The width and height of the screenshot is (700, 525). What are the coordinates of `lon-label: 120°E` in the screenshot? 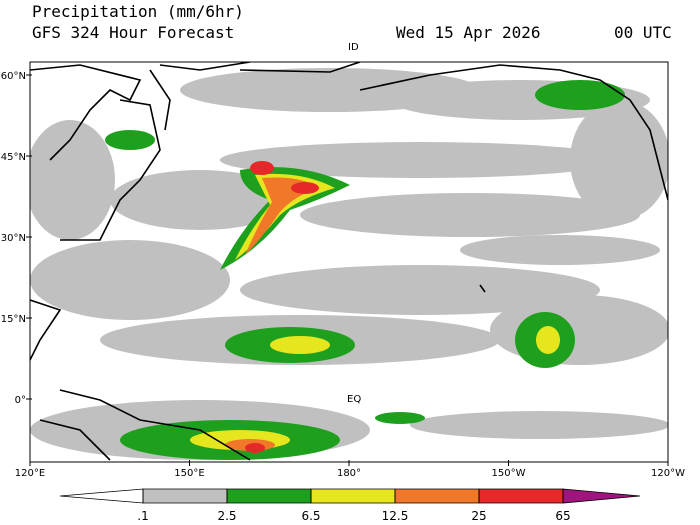 It's located at (30, 473).